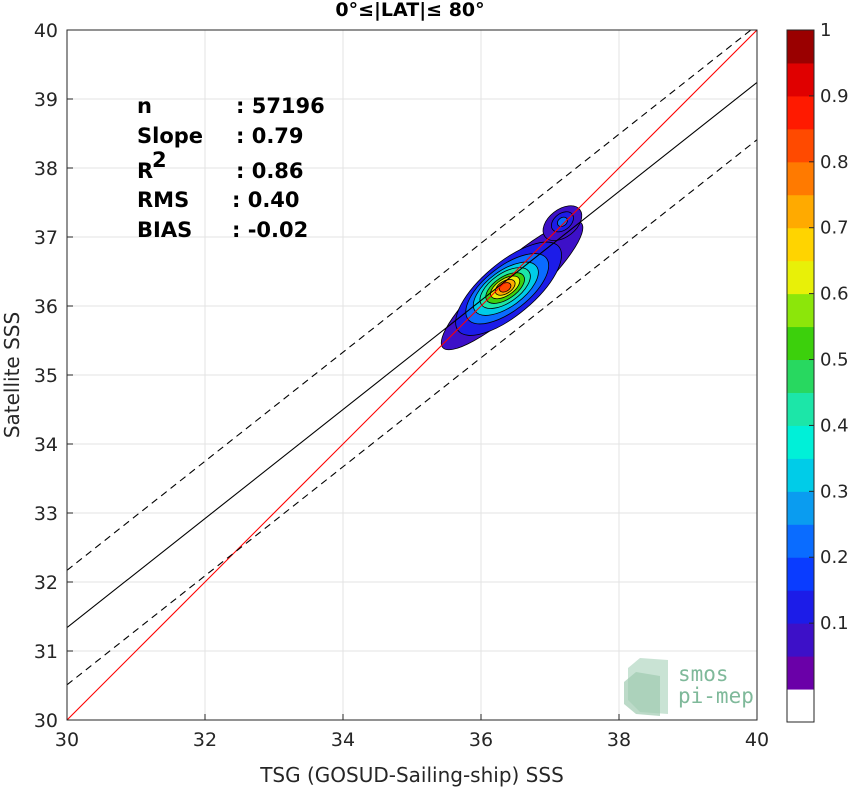  I want to click on stat-label-1: Slope, so click(170, 136).